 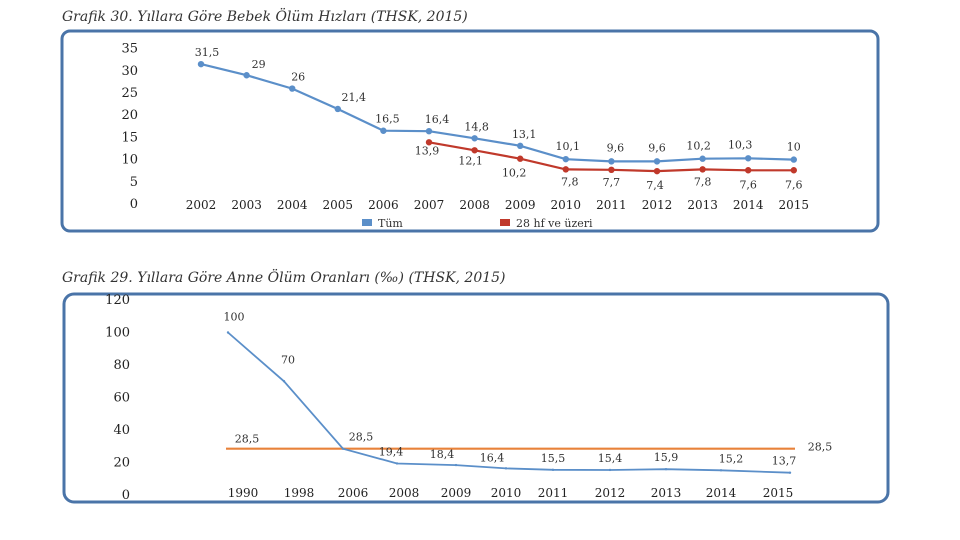 I want to click on chart1-x-tick: 2002, so click(x=201, y=205).